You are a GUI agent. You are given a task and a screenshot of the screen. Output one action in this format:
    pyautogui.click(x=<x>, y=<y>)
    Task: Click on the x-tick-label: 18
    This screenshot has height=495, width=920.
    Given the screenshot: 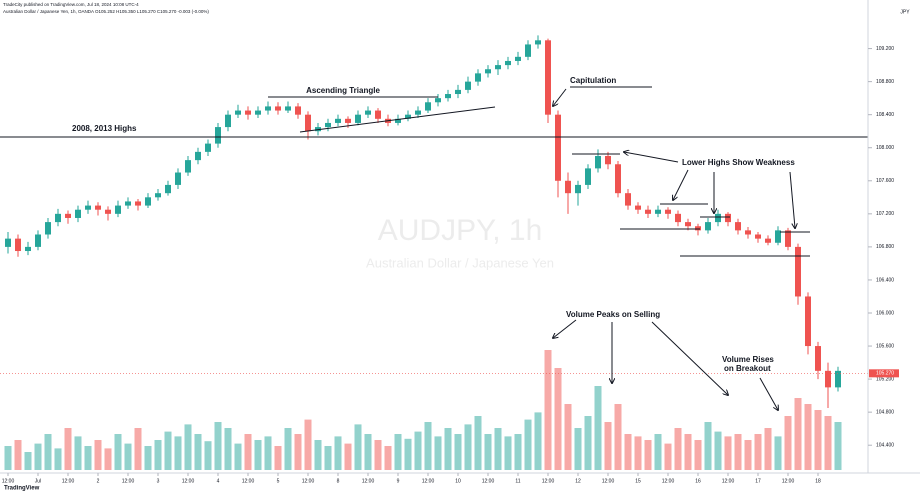 What is the action you would take?
    pyautogui.click(x=818, y=481)
    